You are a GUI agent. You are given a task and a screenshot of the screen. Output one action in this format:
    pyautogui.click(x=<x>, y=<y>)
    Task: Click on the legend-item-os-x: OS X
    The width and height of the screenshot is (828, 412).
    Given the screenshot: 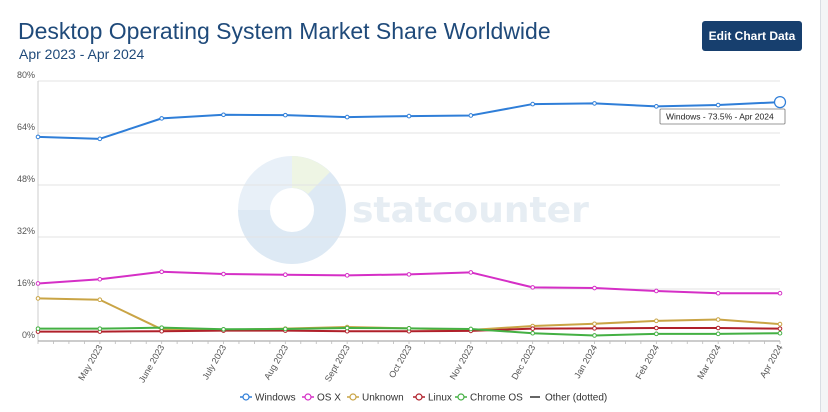 What is the action you would take?
    pyautogui.click(x=321, y=398)
    